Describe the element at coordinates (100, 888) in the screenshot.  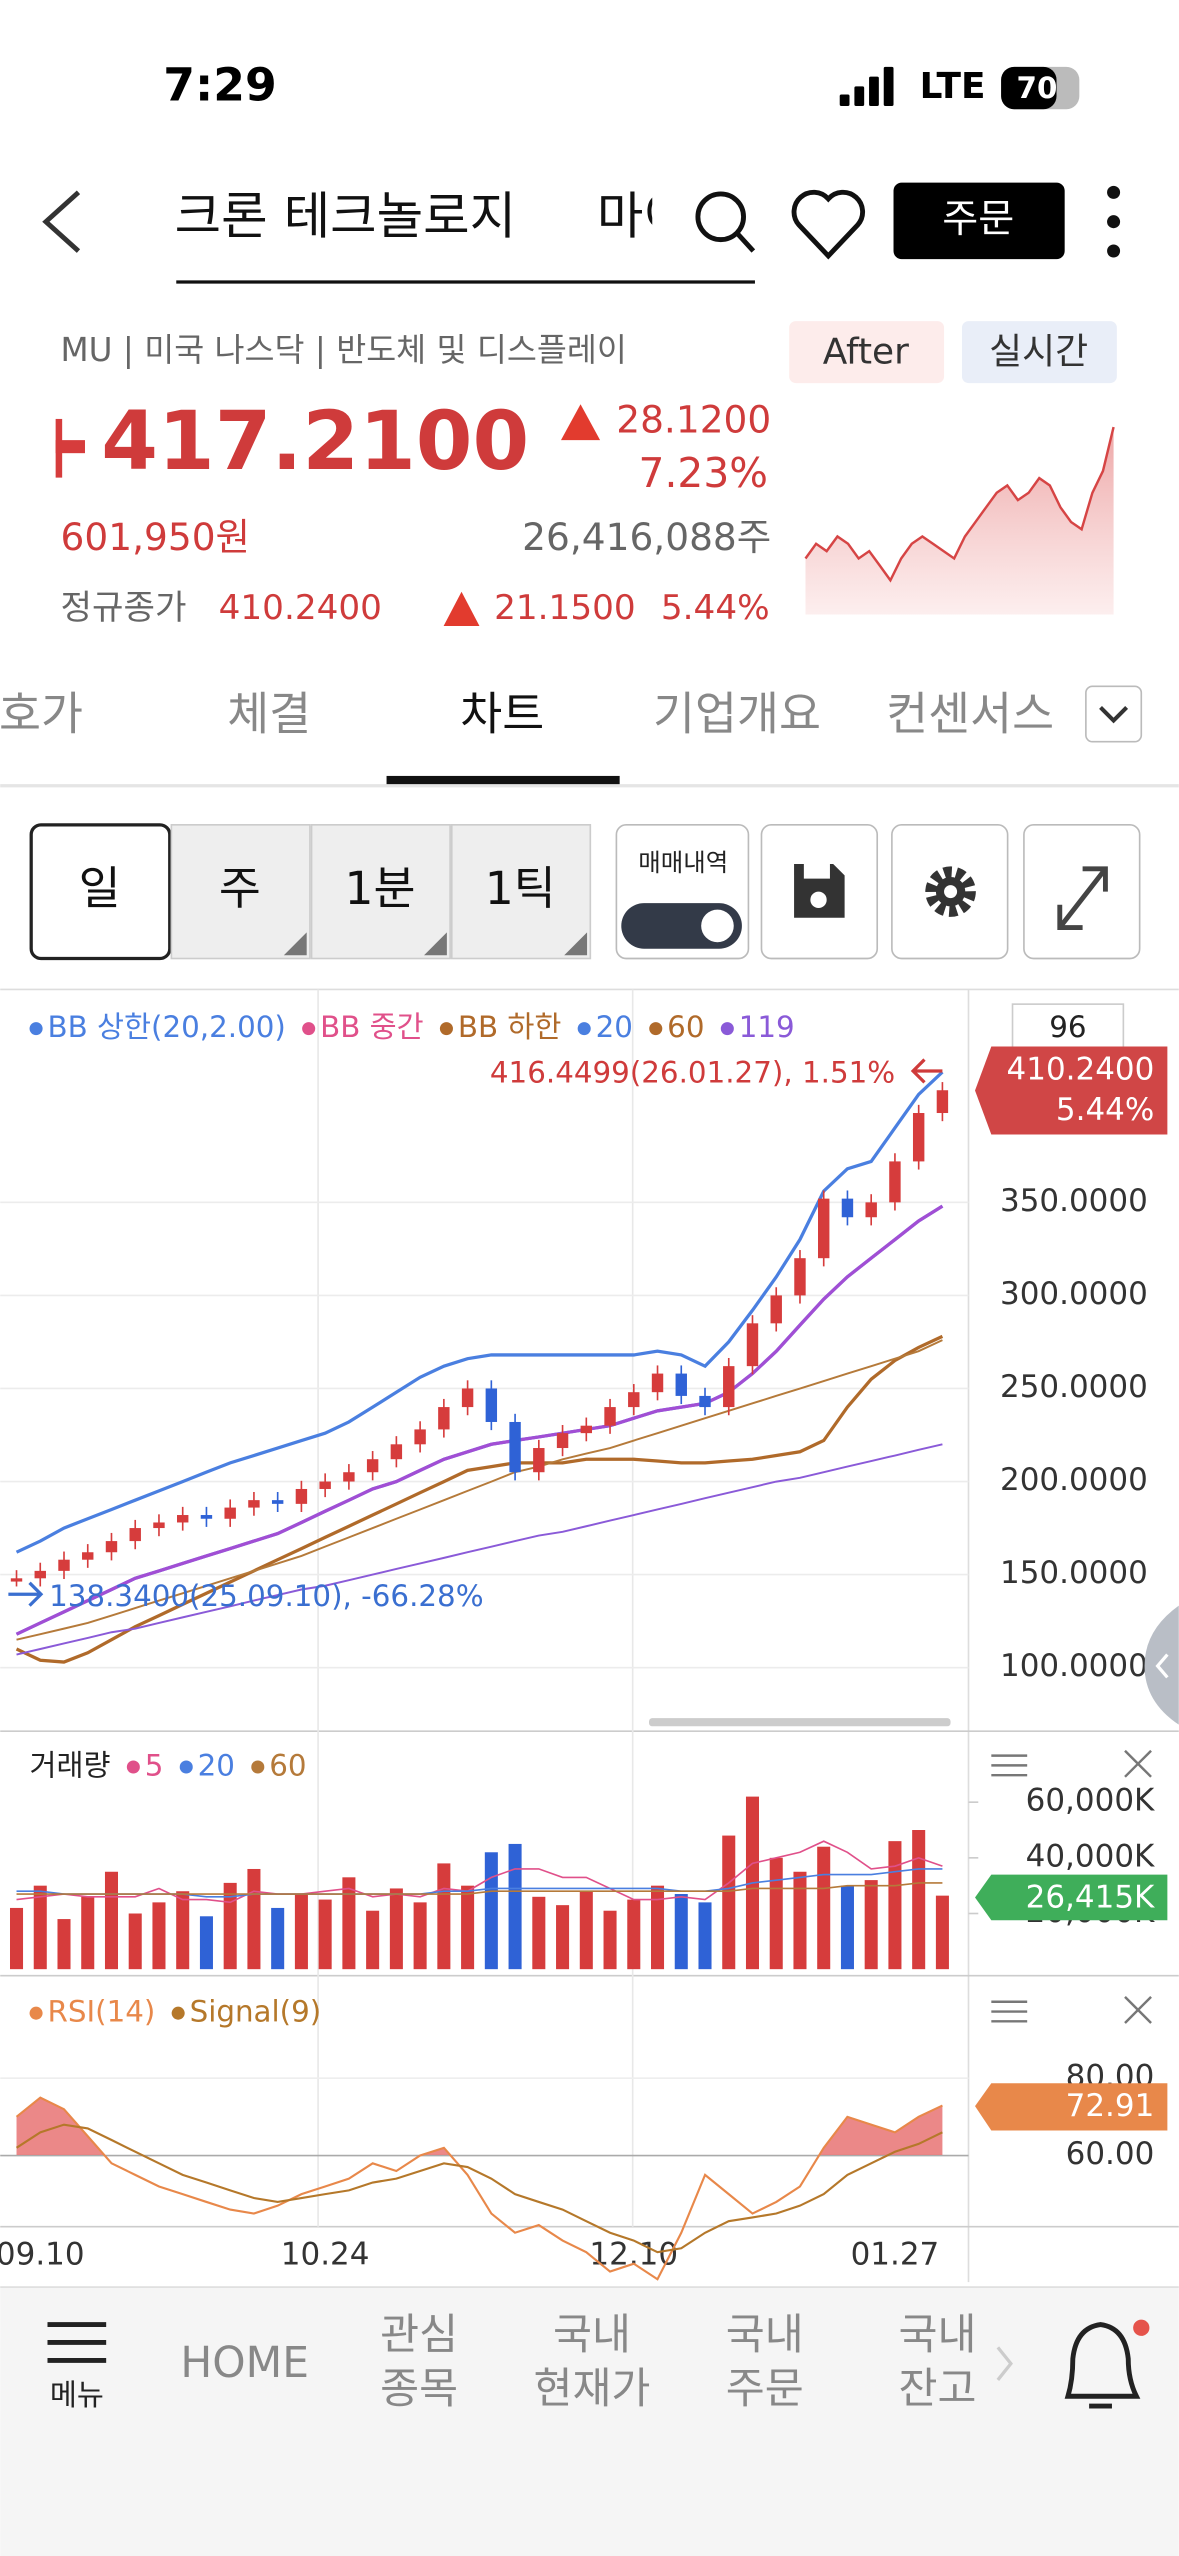
I see `period-label: 일` at that location.